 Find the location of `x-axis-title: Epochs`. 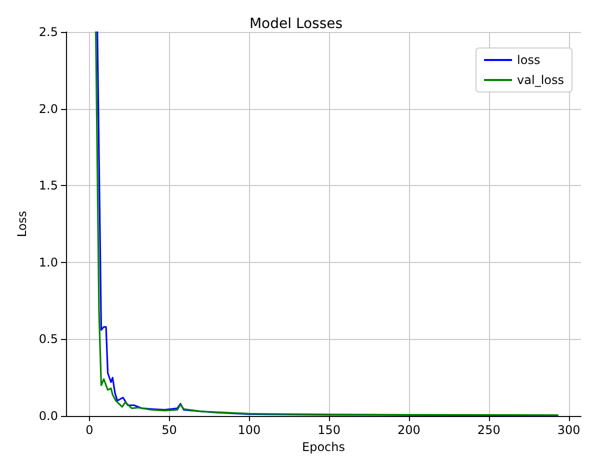

x-axis-title: Epochs is located at coordinates (323, 447).